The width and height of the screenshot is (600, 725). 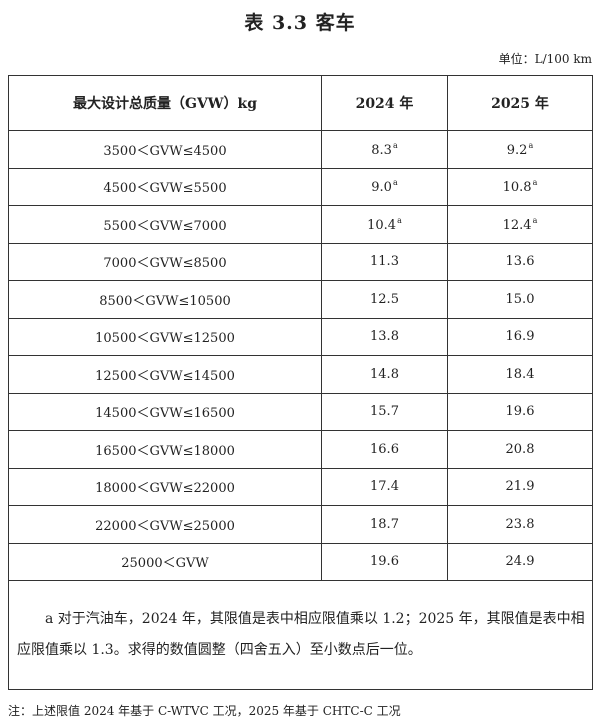 I want to click on cell-text: 11.3, so click(x=384, y=262).